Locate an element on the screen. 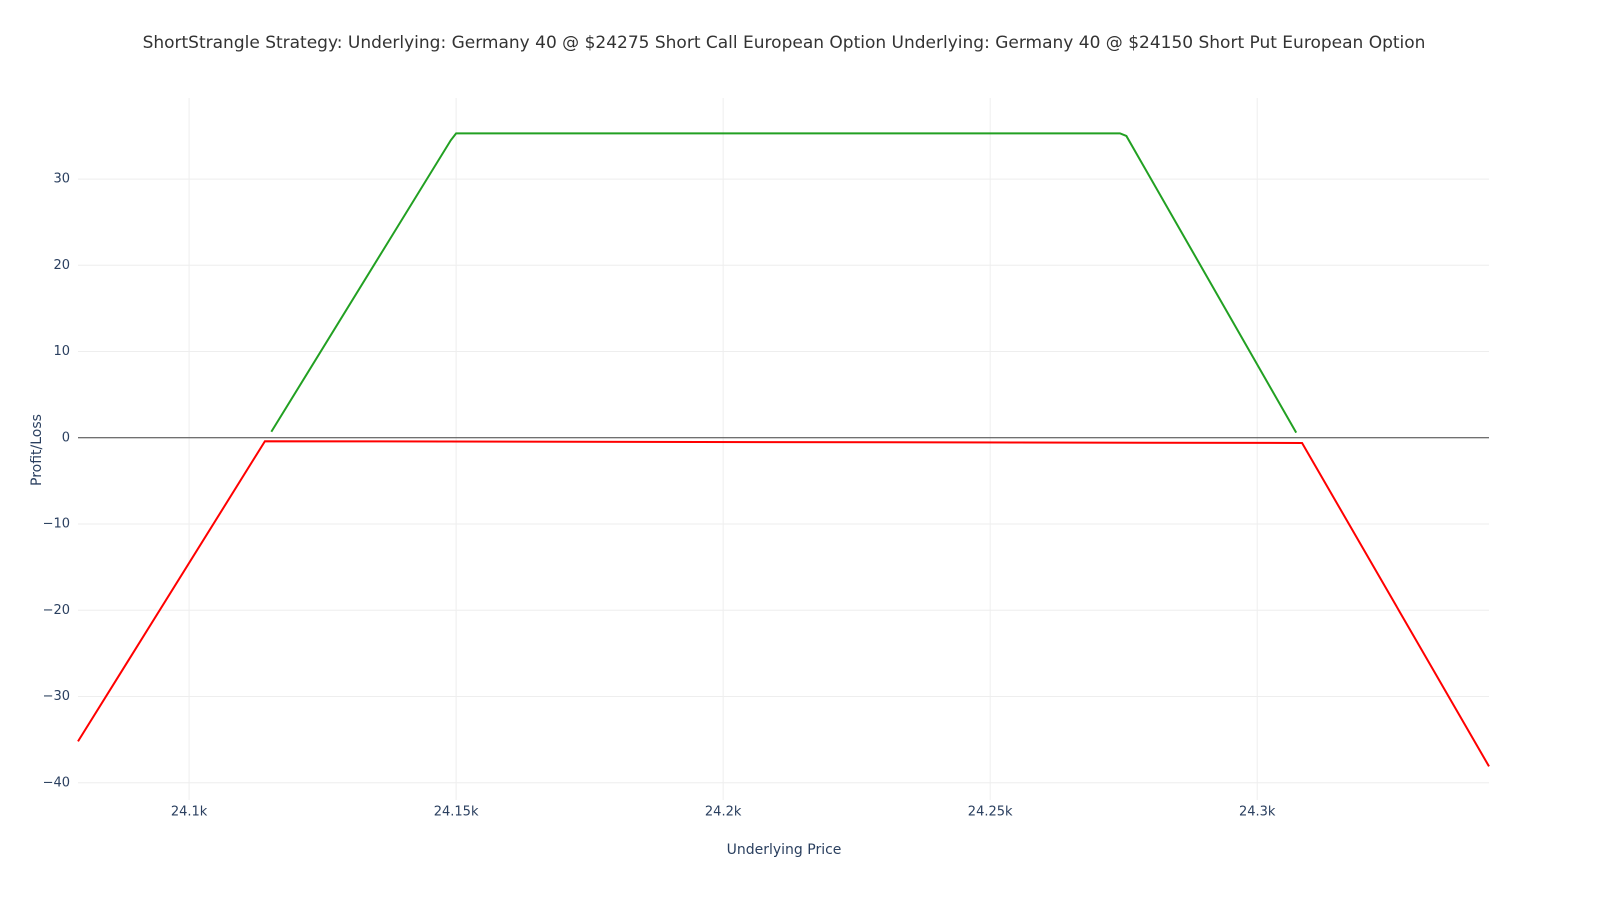 The width and height of the screenshot is (1600, 900). x-axis-label: Underlying Price is located at coordinates (784, 850).